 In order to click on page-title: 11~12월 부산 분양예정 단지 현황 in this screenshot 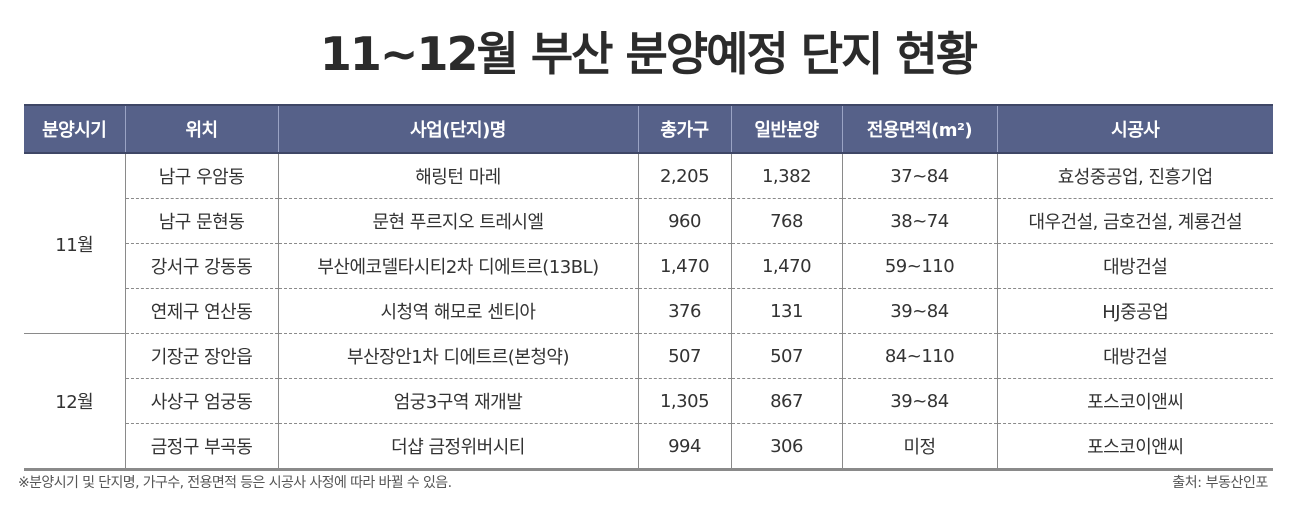, I will do `click(648, 54)`.